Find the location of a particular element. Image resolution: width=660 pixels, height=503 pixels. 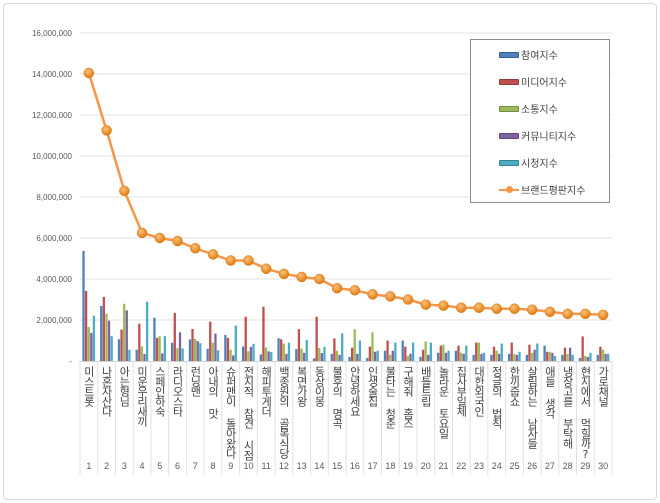

rank-label: 13 is located at coordinates (301, 466).